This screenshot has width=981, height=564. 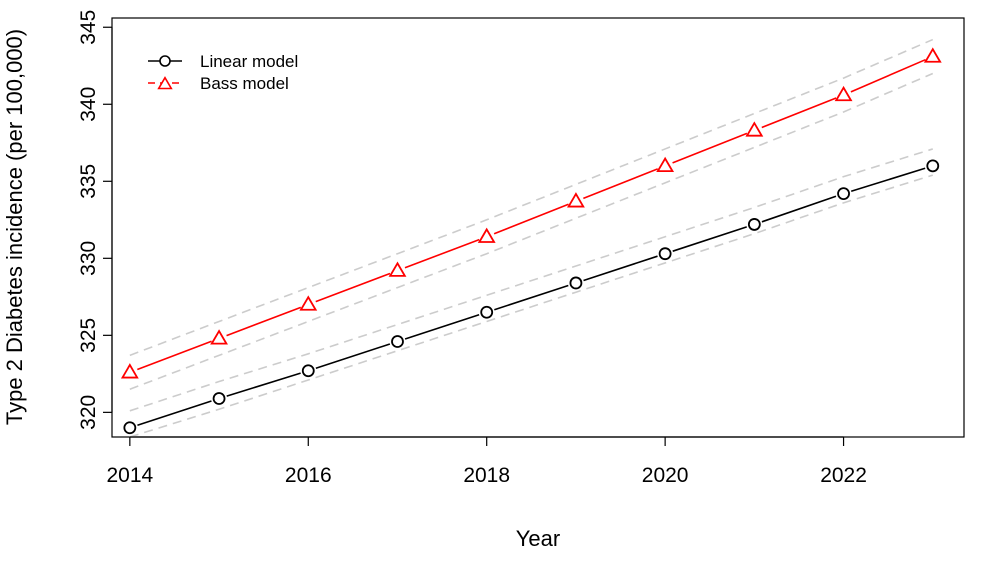 What do you see at coordinates (223, 72) in the screenshot?
I see `legend: Linear model Bass model` at bounding box center [223, 72].